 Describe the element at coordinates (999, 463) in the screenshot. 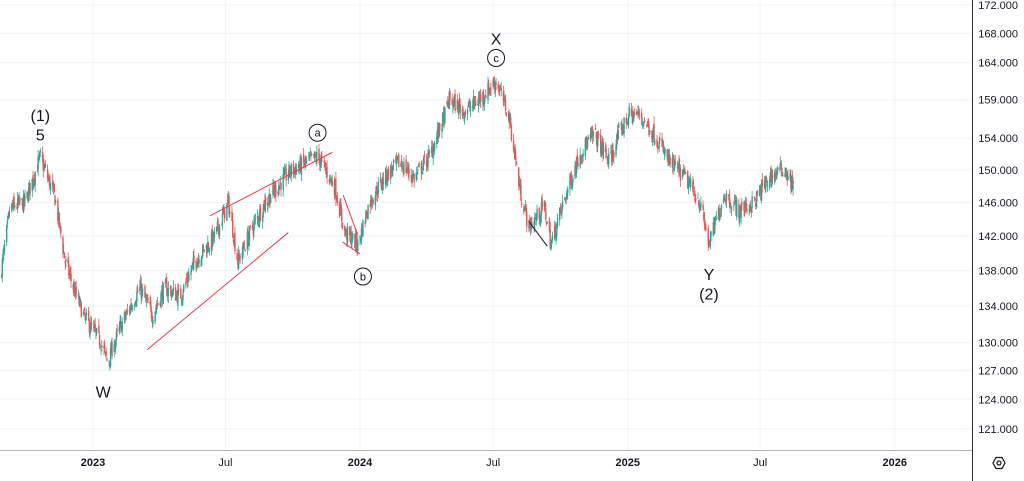

I see `settings-button` at that location.